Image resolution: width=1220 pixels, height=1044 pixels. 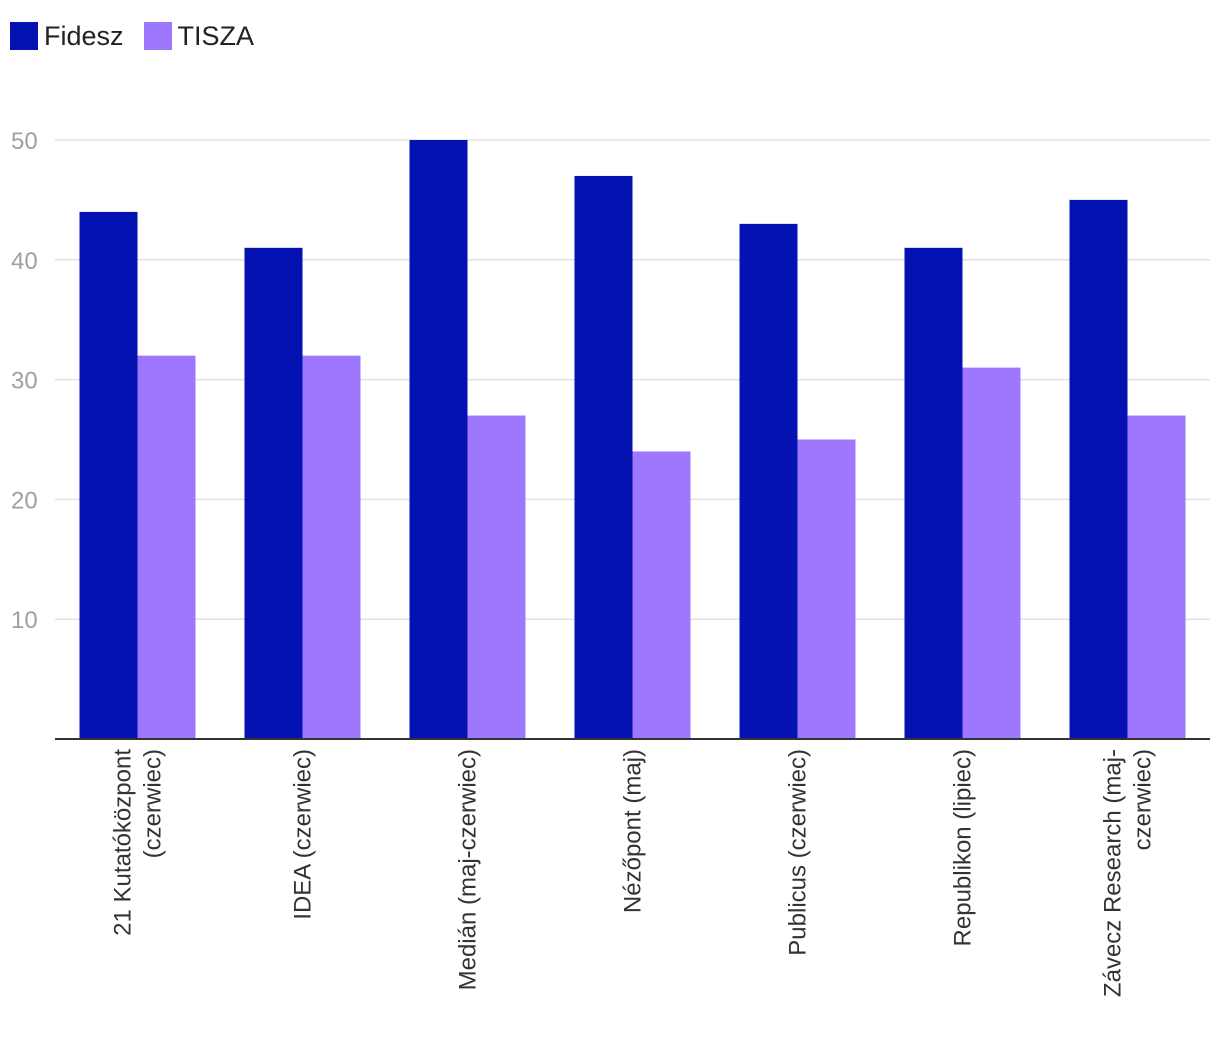 I want to click on legend-label-tisza: TISZA, so click(x=216, y=35).